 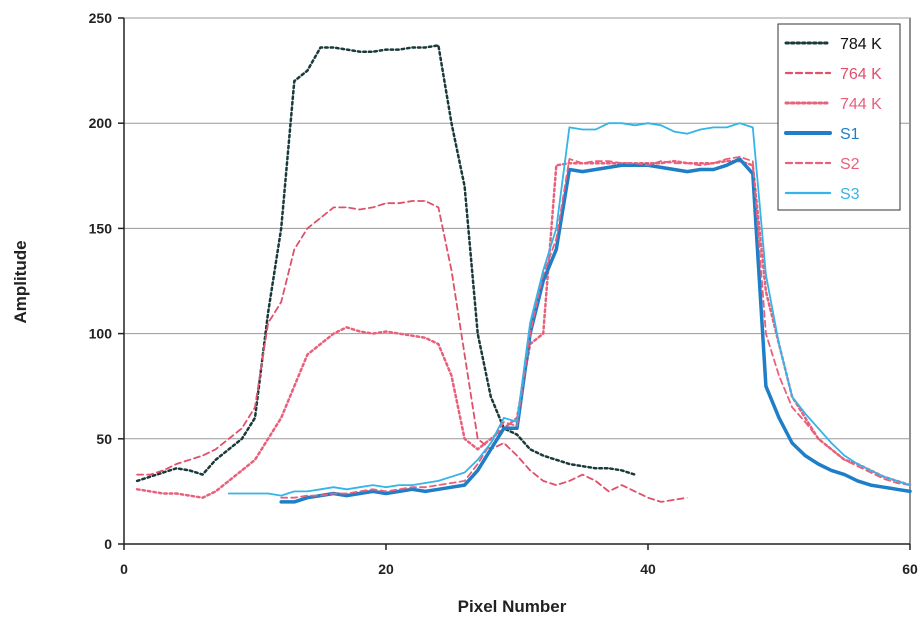 What do you see at coordinates (101, 228) in the screenshot?
I see `y-tick-label-3: 150` at bounding box center [101, 228].